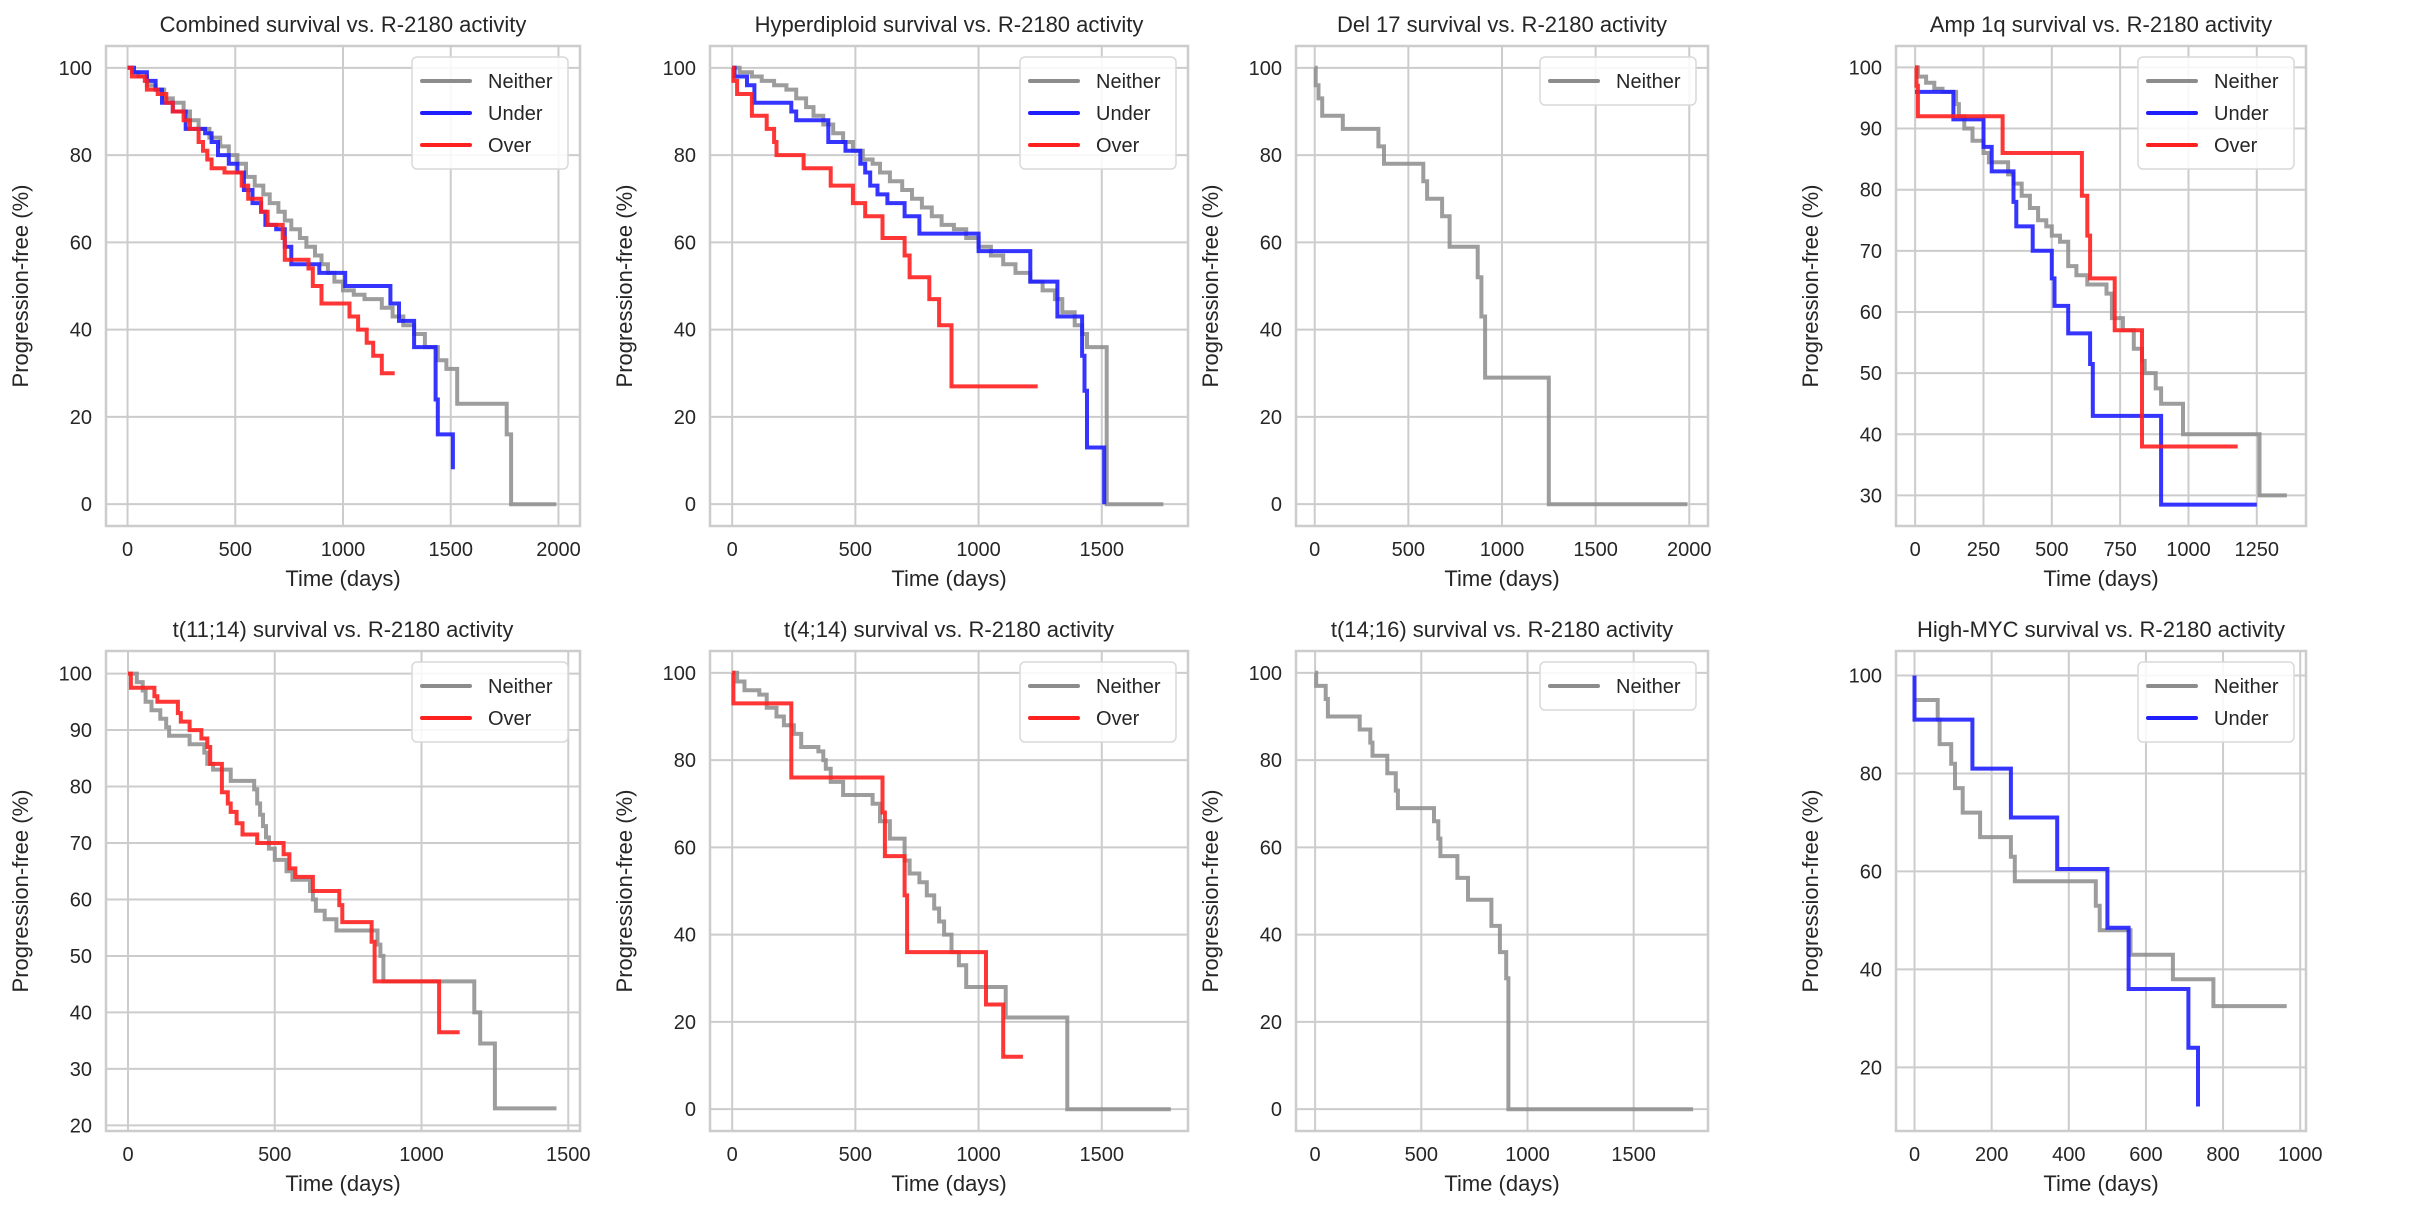 The width and height of the screenshot is (2418, 1218). I want to click on x-tick-label: 600, so click(2145, 1155).